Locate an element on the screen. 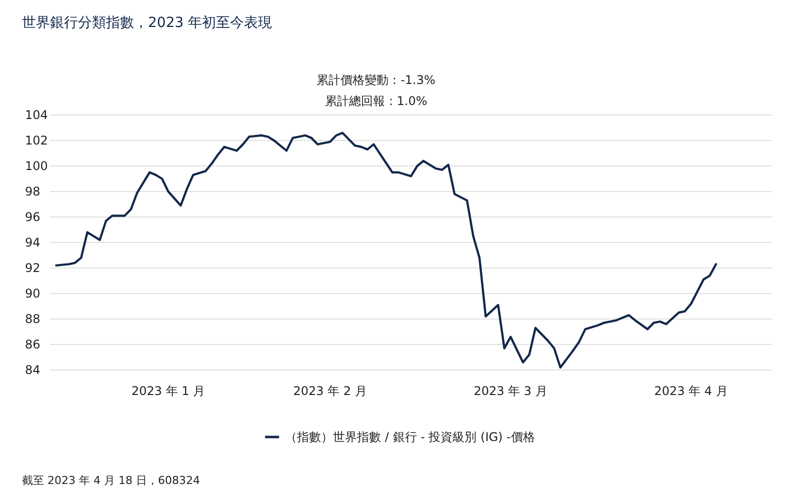  y-tick-label: 104 is located at coordinates (36, 115).